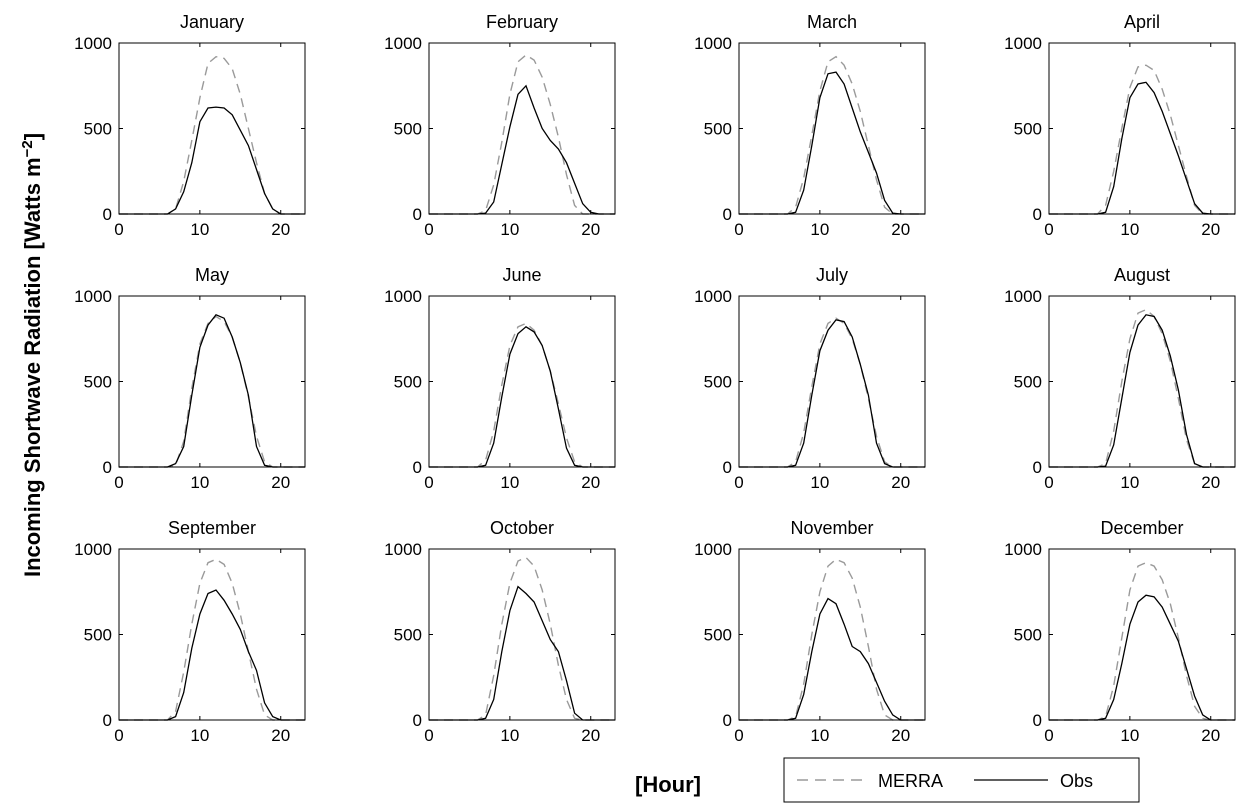 This screenshot has width=1236, height=804. Describe the element at coordinates (212, 22) in the screenshot. I see `panel-title: January` at that location.